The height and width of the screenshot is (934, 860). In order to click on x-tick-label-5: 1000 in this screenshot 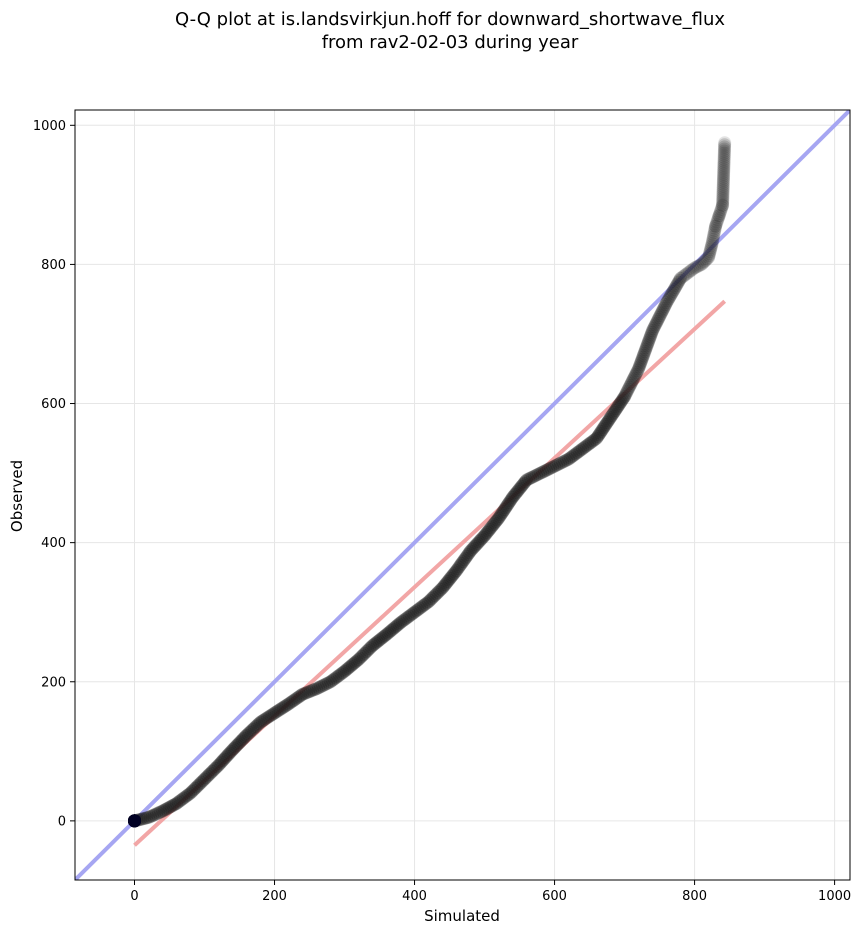, I will do `click(834, 896)`.